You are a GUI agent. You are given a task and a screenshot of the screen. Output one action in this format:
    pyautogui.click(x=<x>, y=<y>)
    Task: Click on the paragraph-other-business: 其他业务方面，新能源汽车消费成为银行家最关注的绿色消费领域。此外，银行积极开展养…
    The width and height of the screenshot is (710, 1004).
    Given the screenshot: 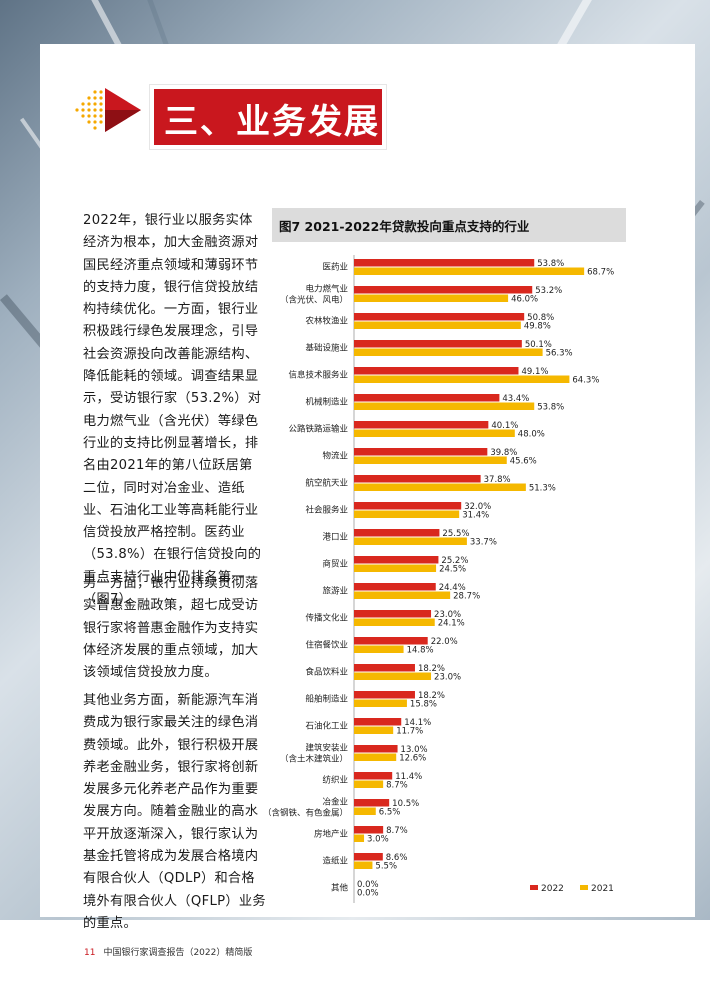 What is the action you would take?
    pyautogui.click(x=174, y=812)
    